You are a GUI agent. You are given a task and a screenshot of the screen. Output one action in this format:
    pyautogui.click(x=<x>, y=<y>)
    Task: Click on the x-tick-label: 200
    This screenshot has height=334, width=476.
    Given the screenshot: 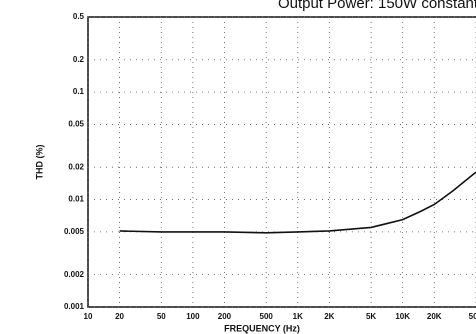 What is the action you would take?
    pyautogui.click(x=225, y=316)
    